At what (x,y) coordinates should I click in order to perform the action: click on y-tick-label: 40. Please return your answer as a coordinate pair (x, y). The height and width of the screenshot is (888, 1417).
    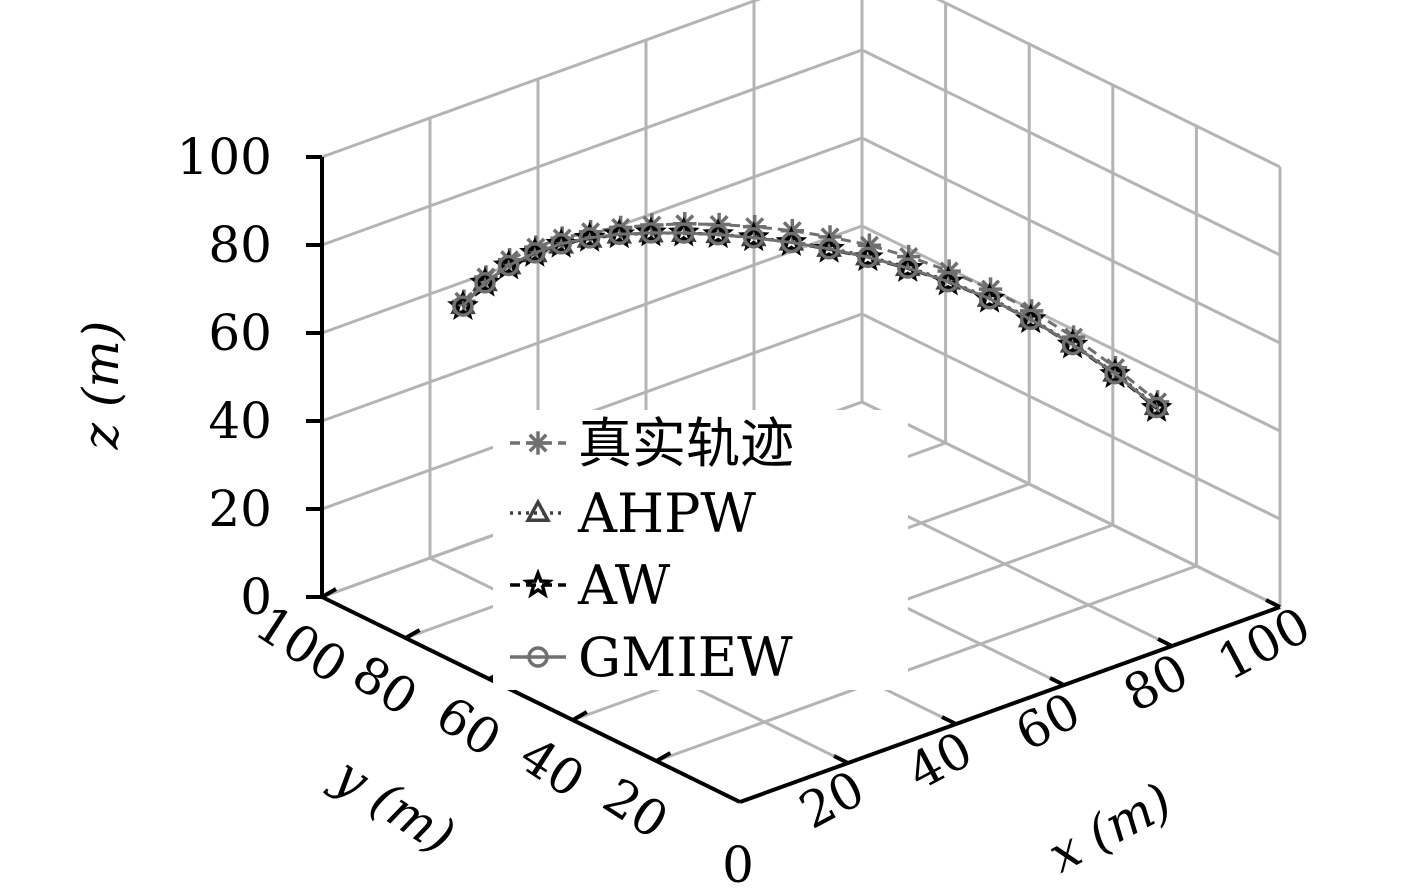
    Looking at the image, I should click on (552, 767).